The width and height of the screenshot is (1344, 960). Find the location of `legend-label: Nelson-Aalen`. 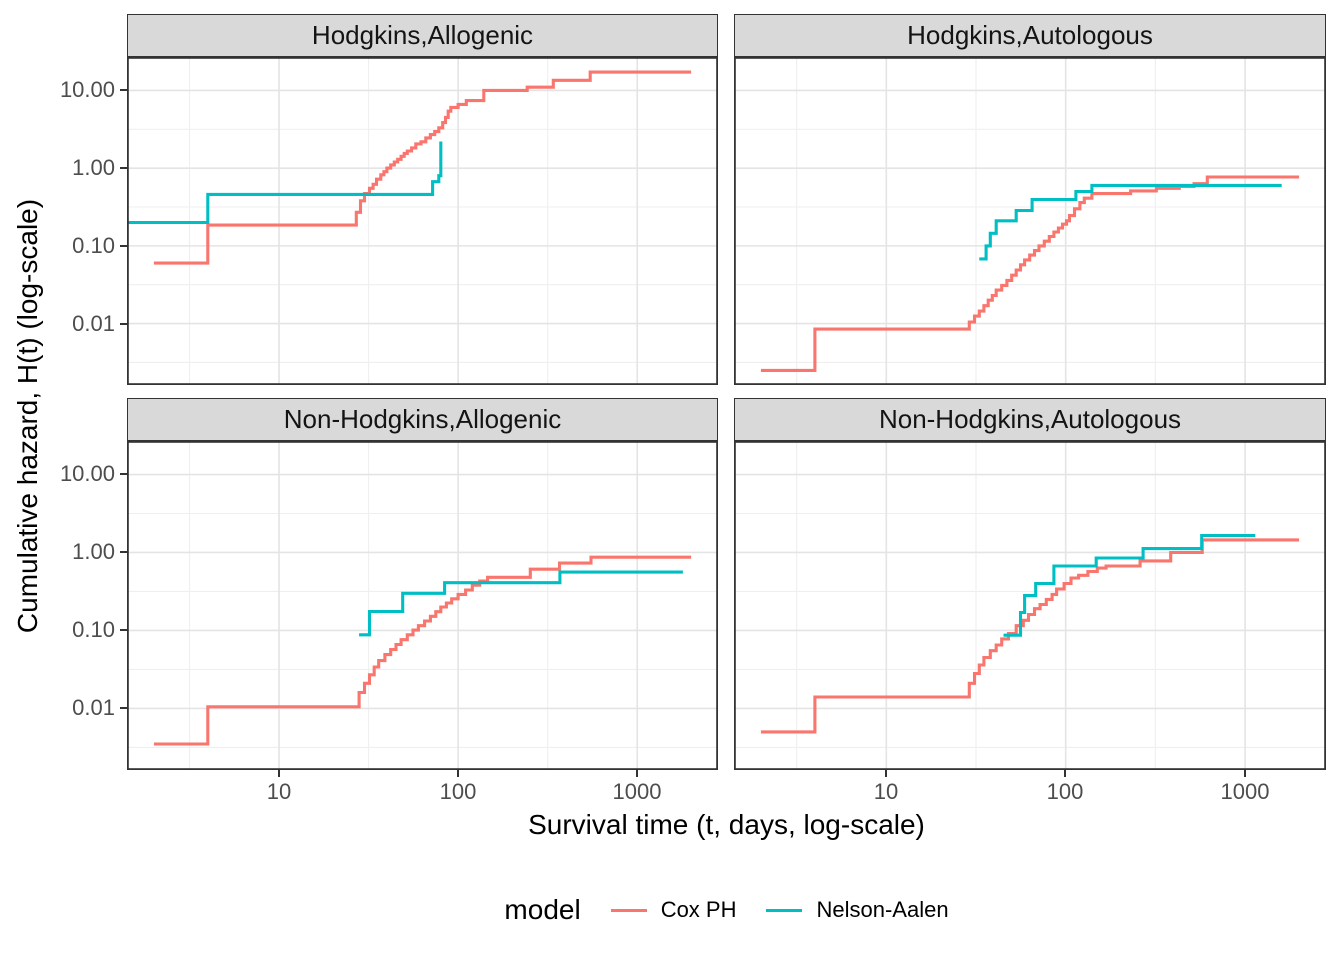

legend-label: Nelson-Aalen is located at coordinates (882, 909).